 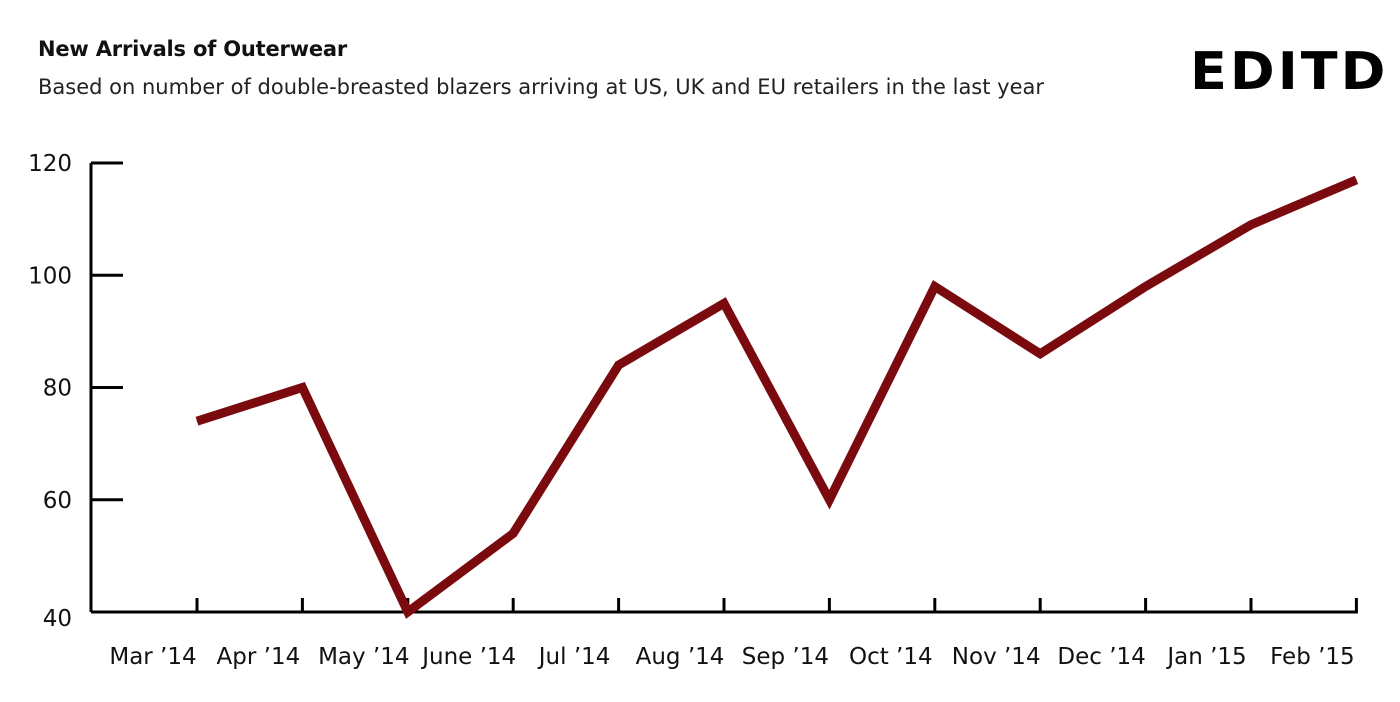 What do you see at coordinates (75, 391) in the screenshot?
I see `y-axis-ticks: 40 60 80 100 120` at bounding box center [75, 391].